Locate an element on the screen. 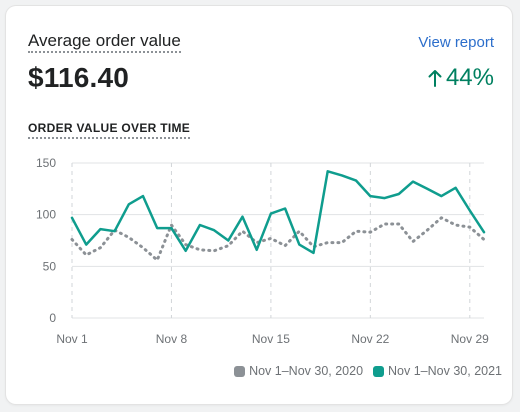  y-tick-label: 100 is located at coordinates (46, 215).